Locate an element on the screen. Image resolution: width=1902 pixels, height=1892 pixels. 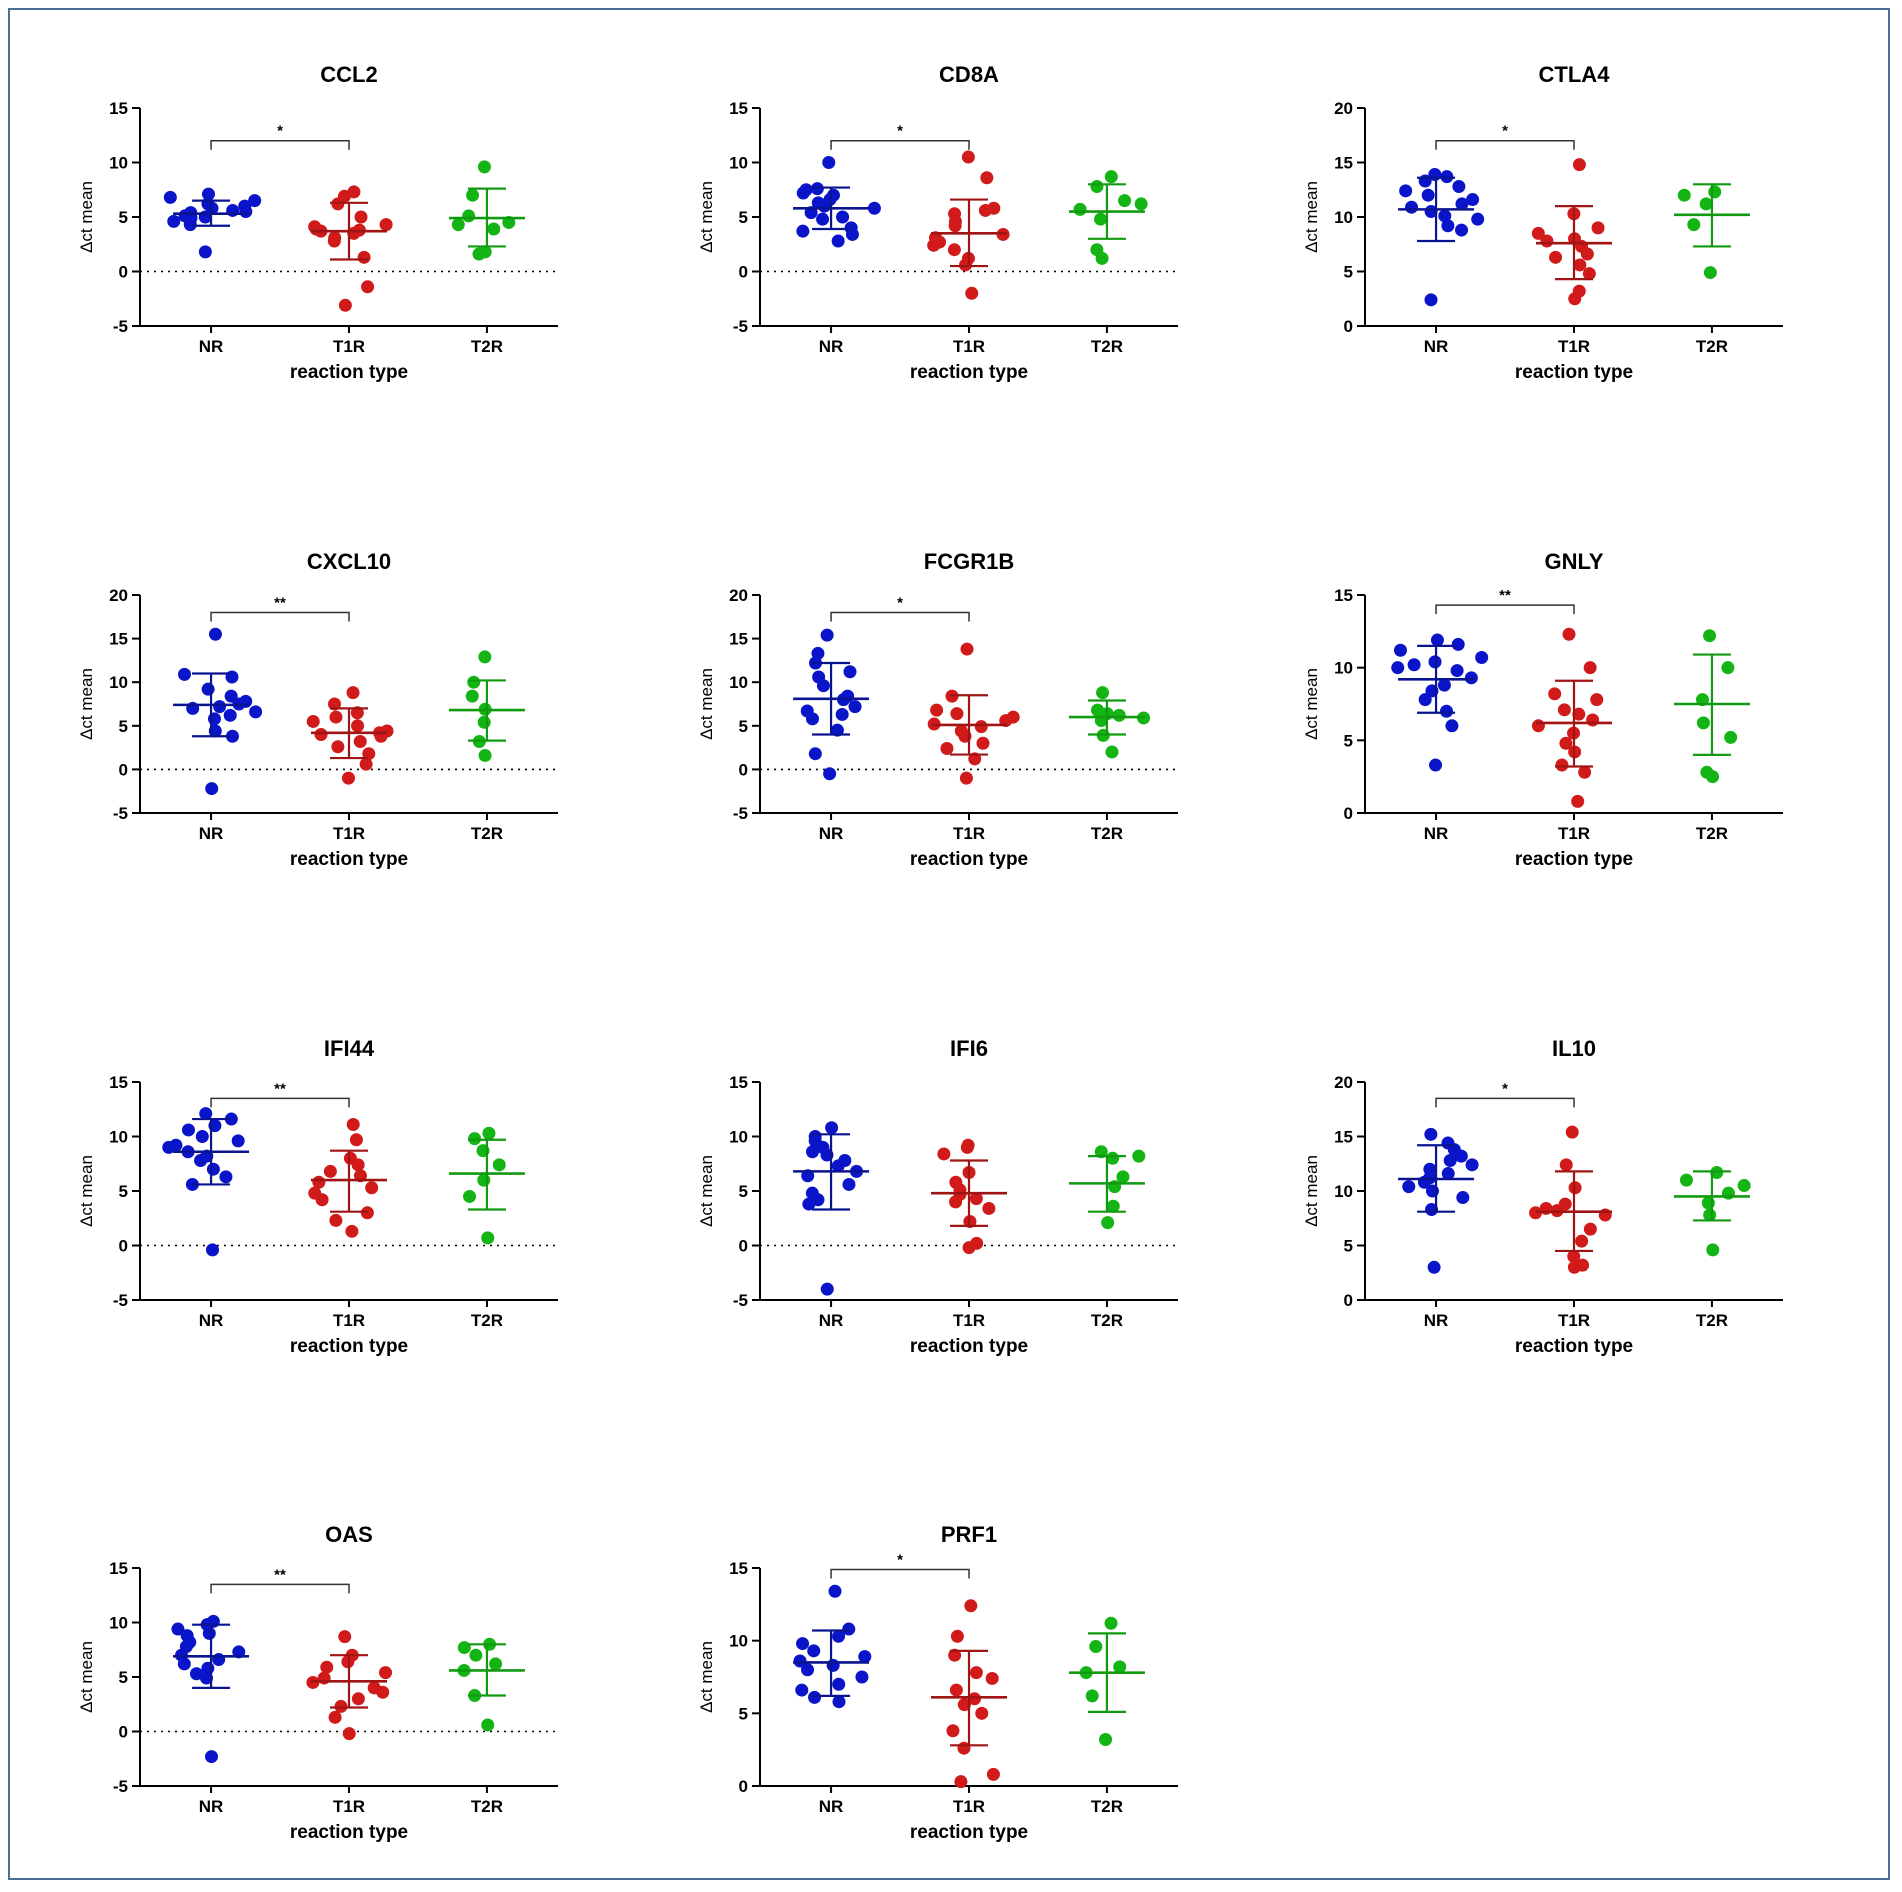
panel-title: CD8A is located at coordinates (969, 74).